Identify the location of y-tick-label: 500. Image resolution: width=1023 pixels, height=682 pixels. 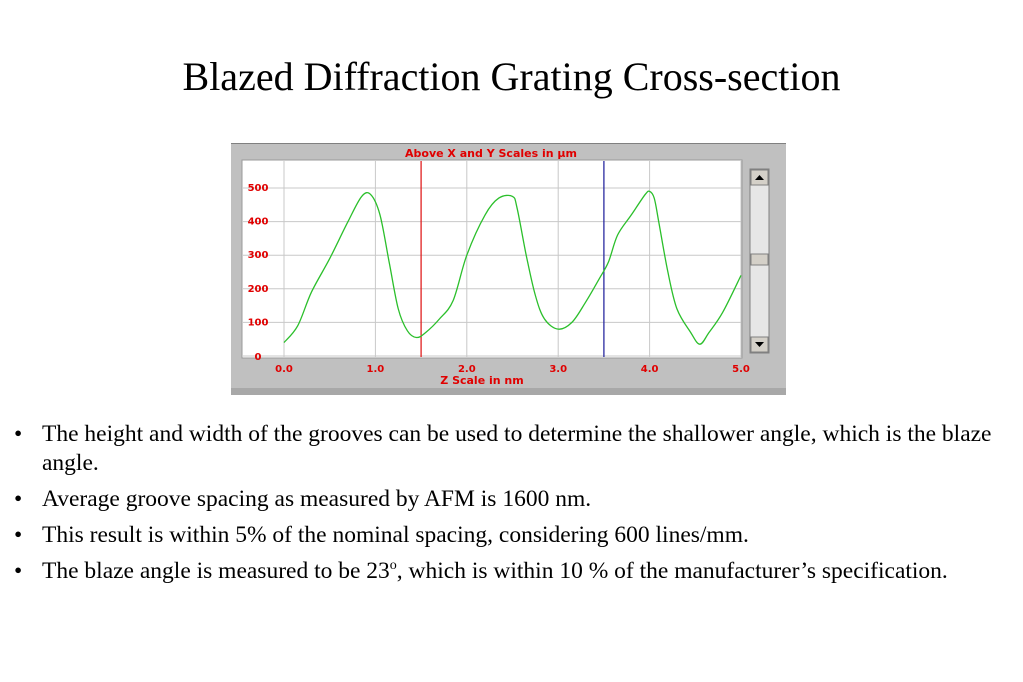
(258, 188).